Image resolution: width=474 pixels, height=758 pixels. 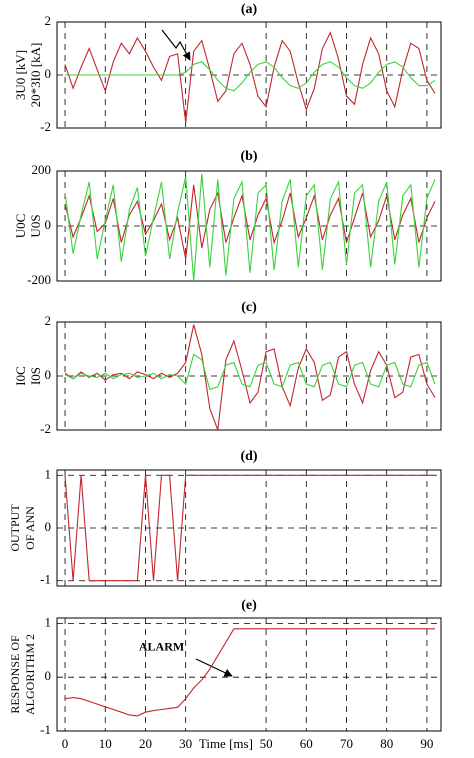 I want to click on annotation: ALARM, so click(x=161, y=646).